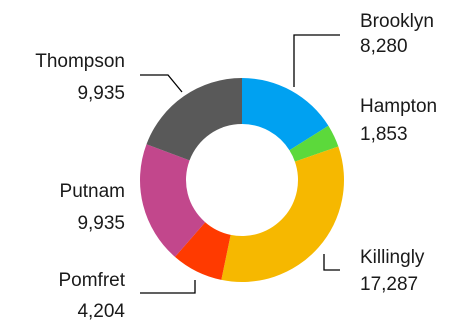  Describe the element at coordinates (101, 93) in the screenshot. I see `slice-value-thompson: 9,935` at that location.